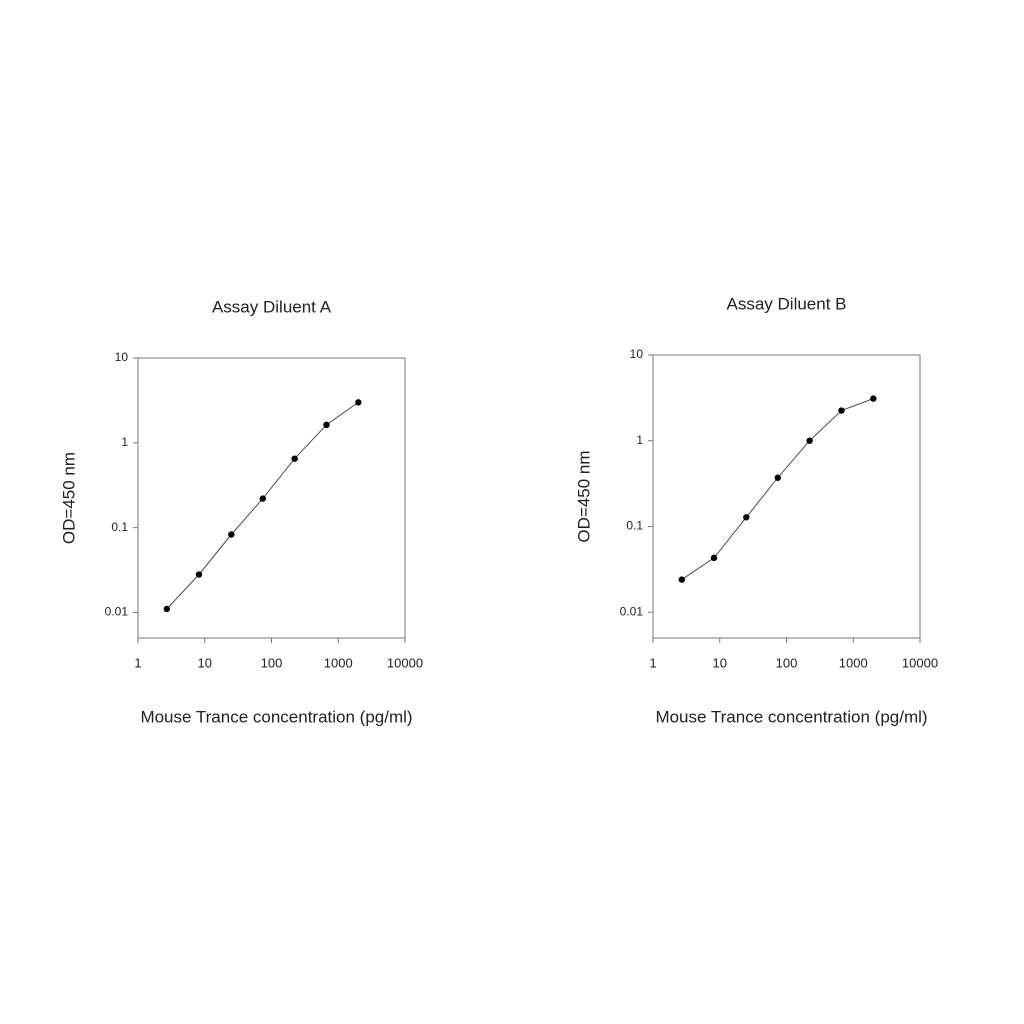 The width and height of the screenshot is (1024, 1024). Describe the element at coordinates (272, 306) in the screenshot. I see `chart-title: Assay Diluent A` at that location.